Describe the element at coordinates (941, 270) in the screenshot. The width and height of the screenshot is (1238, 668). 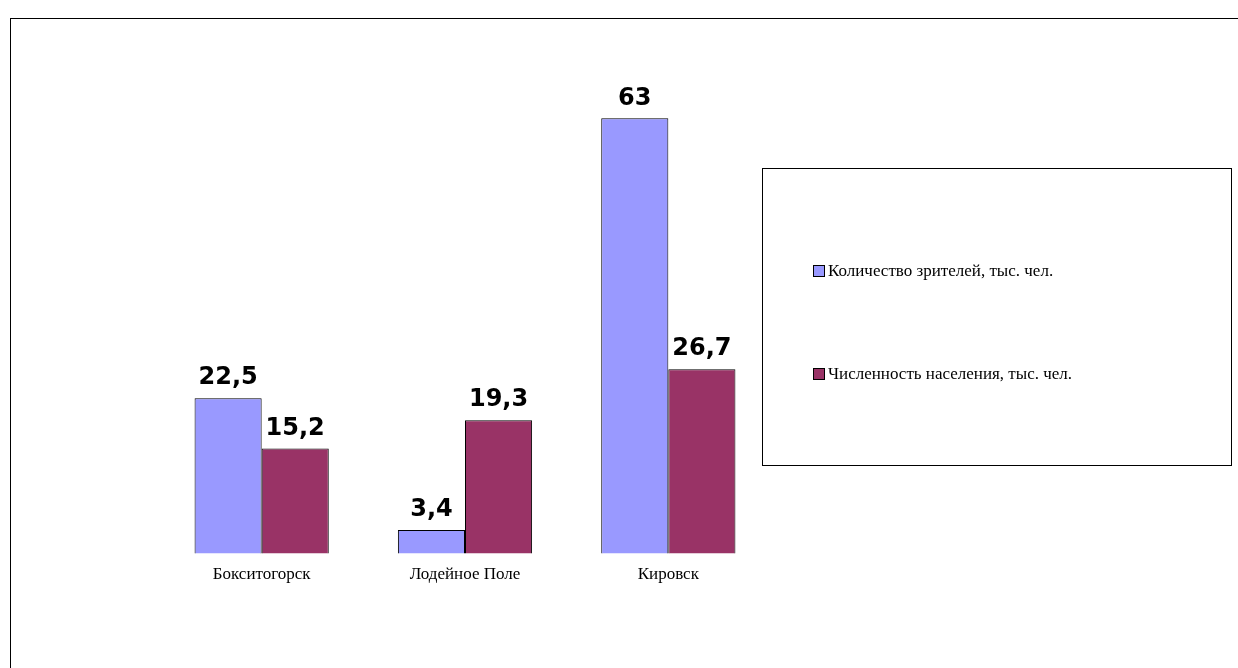
I see `legend-label: Количество зрителей, тыс. чел.` at that location.